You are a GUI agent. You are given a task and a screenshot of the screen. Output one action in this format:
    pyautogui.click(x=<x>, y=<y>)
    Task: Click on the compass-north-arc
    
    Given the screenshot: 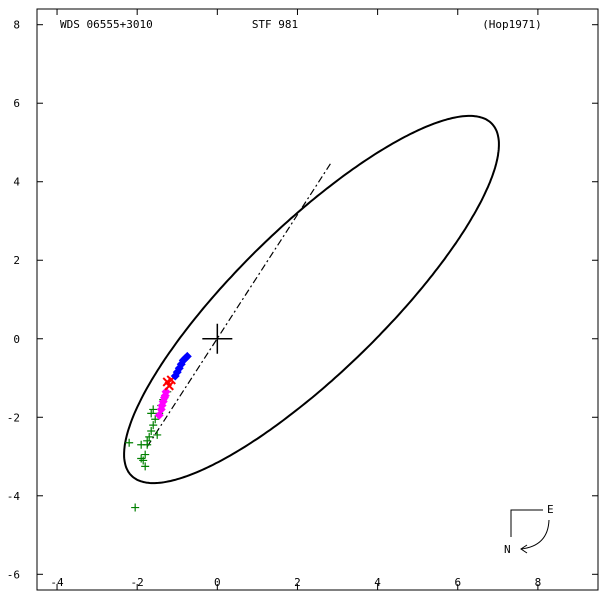 What is the action you would take?
    pyautogui.click(x=535, y=534)
    